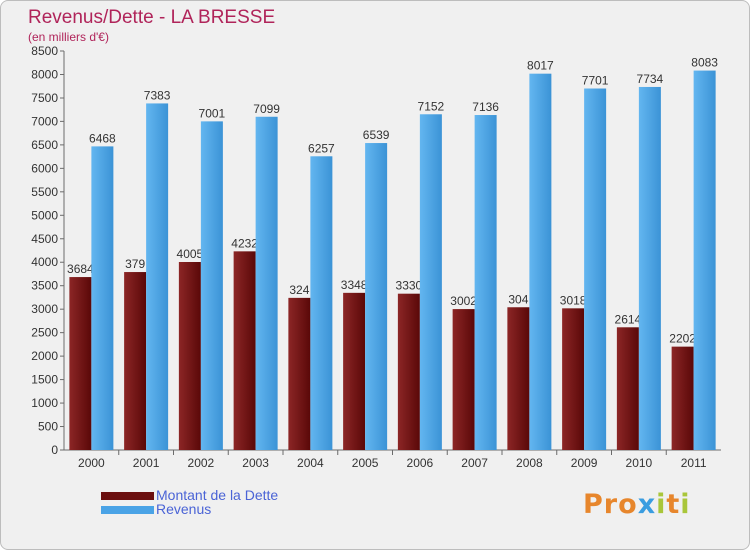  What do you see at coordinates (321, 148) in the screenshot?
I see `data-label-revenus: 6257` at bounding box center [321, 148].